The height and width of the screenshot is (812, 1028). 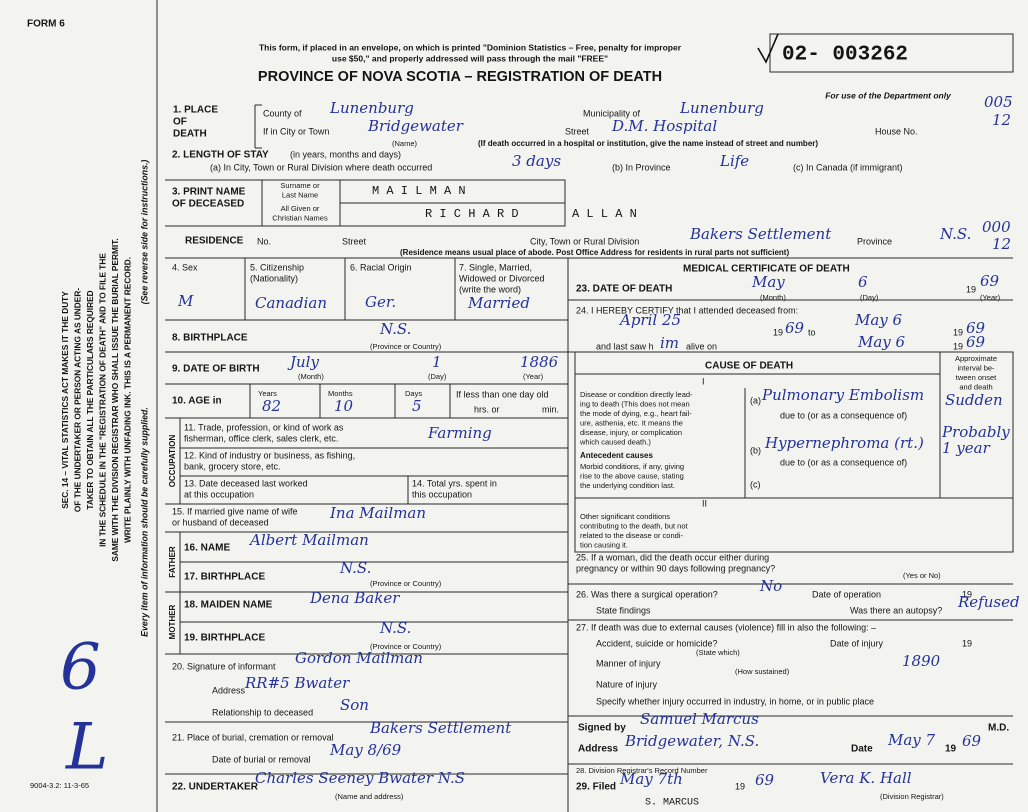 I want to click on handwritten-entry: Probably, so click(x=975, y=432).